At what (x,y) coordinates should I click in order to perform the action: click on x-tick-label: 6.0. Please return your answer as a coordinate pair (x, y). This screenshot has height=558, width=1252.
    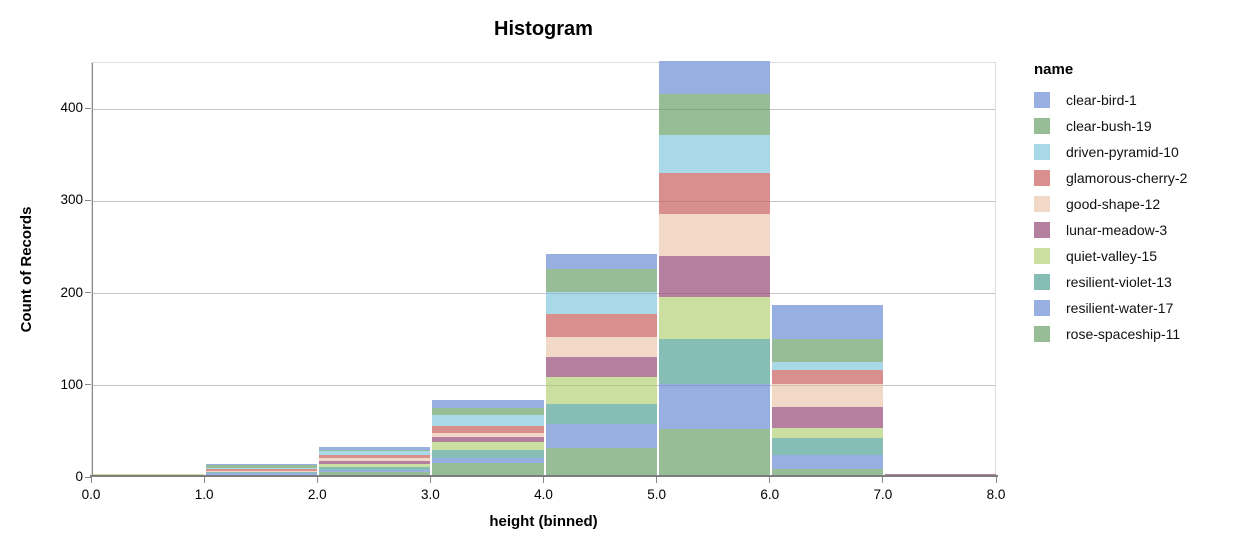
    Looking at the image, I should click on (770, 494).